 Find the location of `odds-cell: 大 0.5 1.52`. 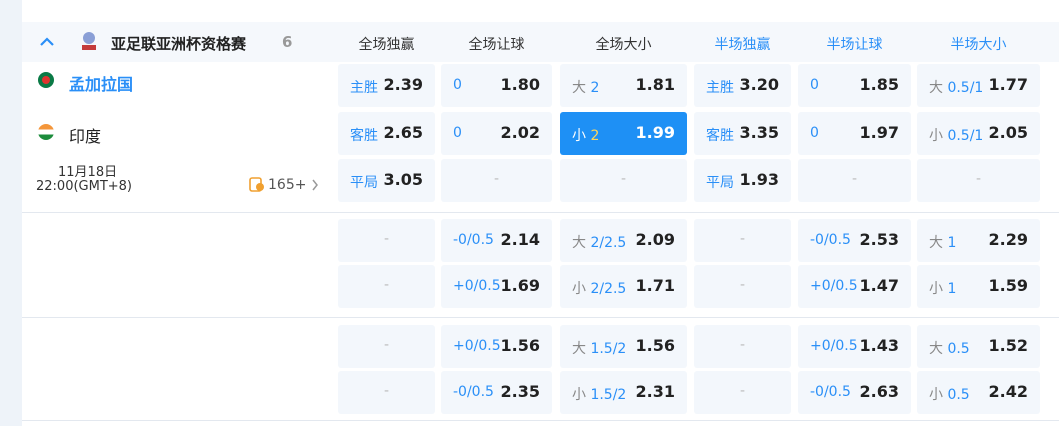

odds-cell: 大 0.5 1.52 is located at coordinates (978, 346).